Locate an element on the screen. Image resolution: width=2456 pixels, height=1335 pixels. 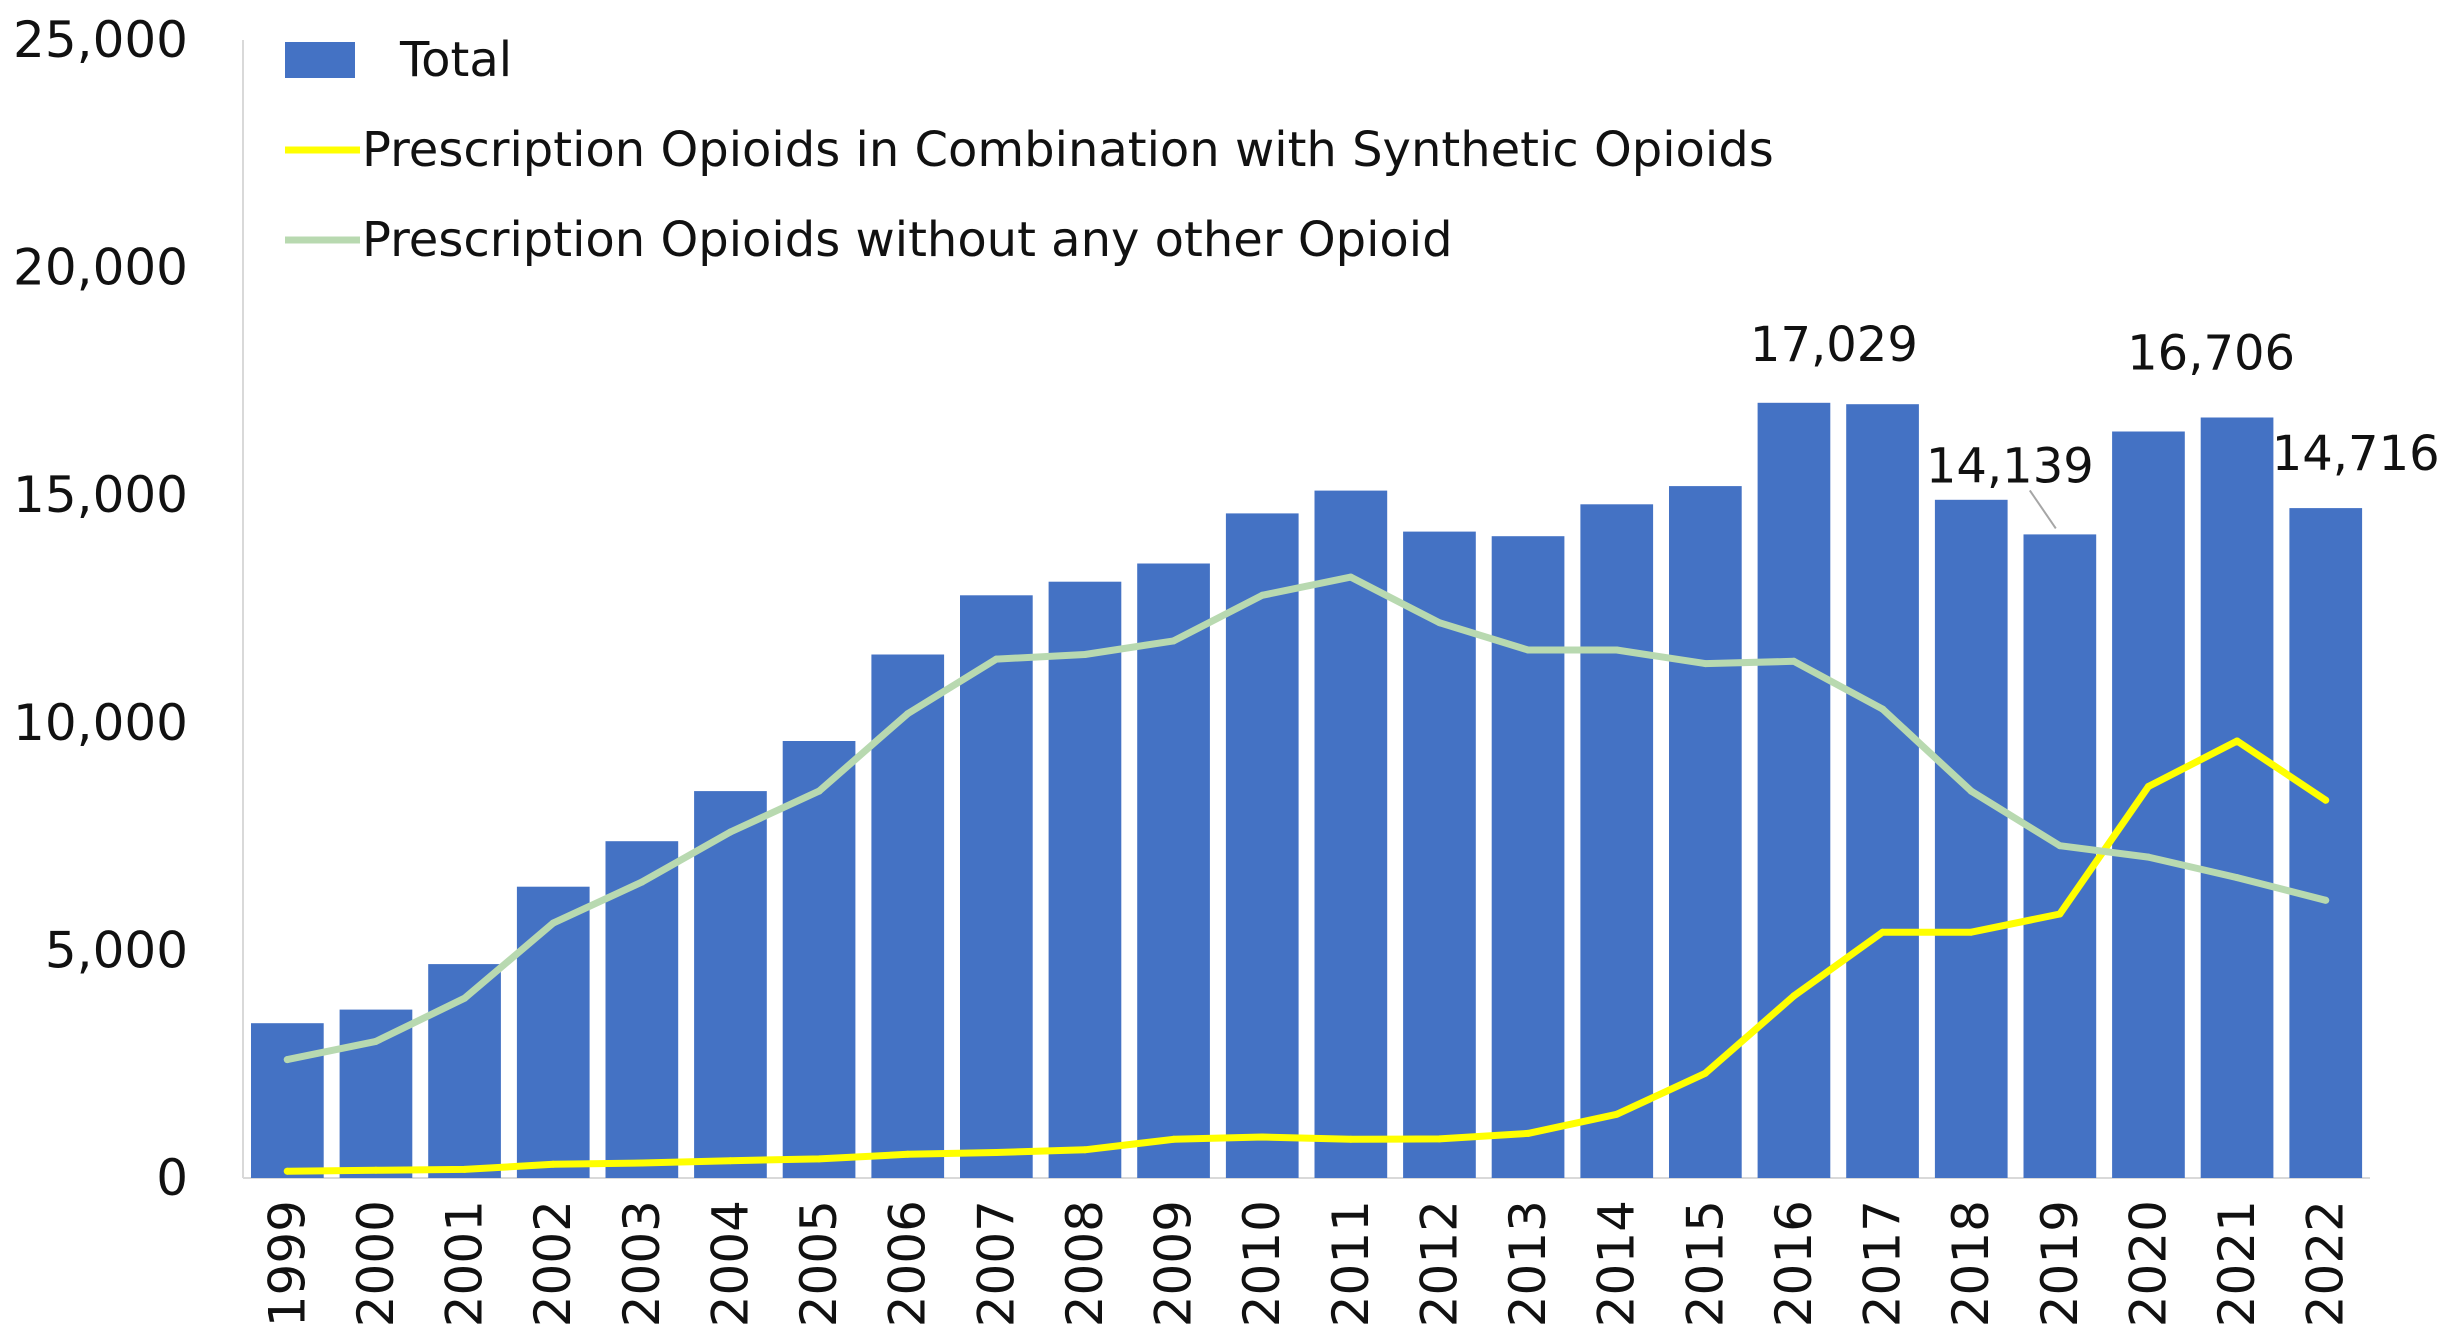
line-2-point-2018 is located at coordinates (1971, 791).